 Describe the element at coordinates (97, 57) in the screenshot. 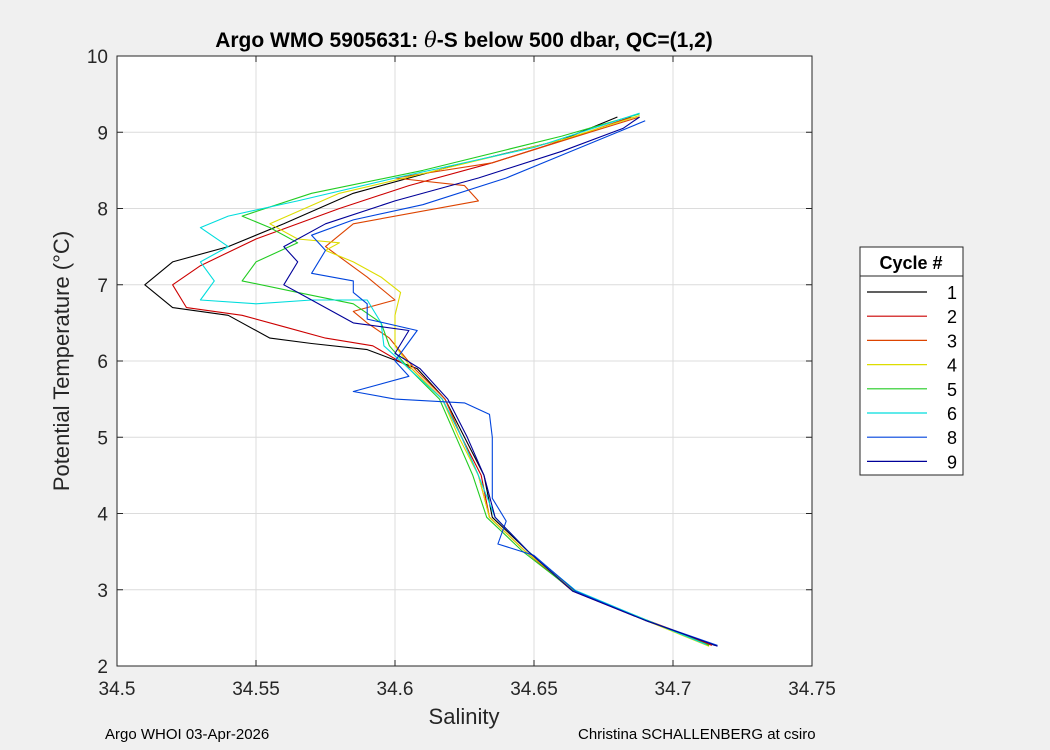

I see `y-tick-label: 10` at that location.